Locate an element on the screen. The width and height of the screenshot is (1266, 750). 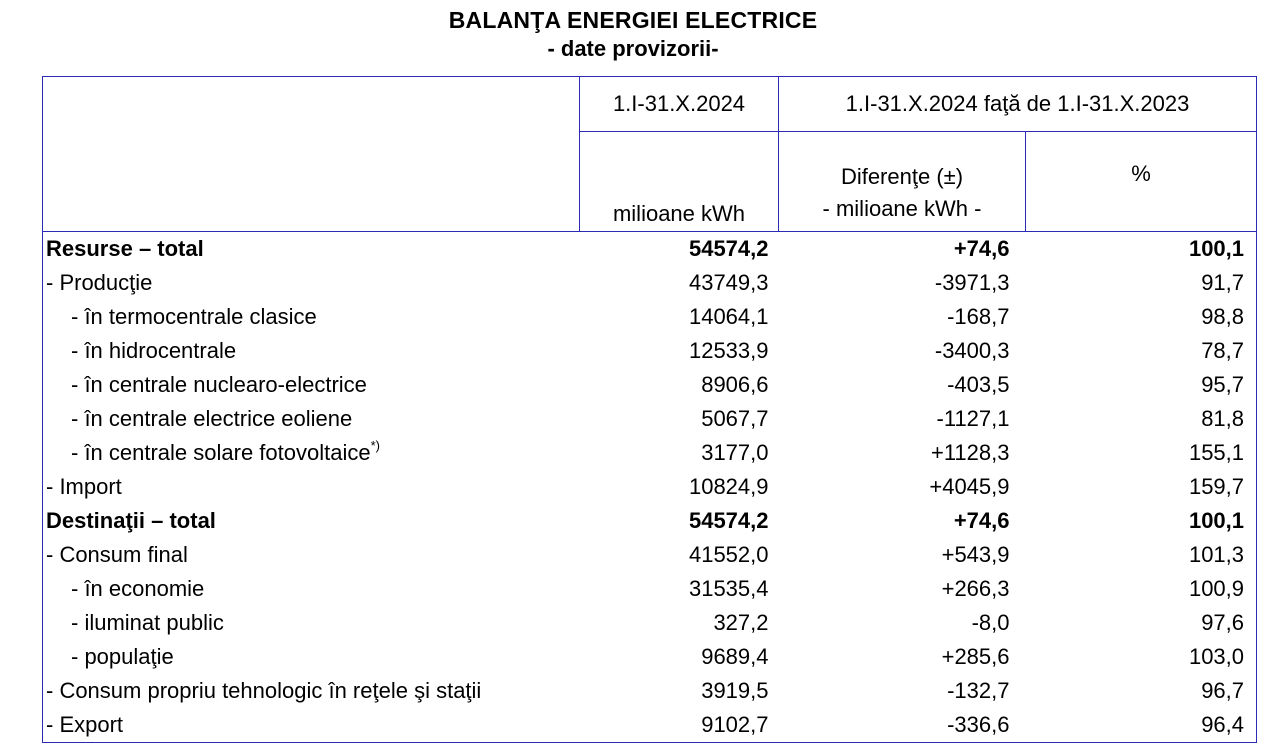
table-row: - Consum final 41552,0 +543,9 101,3 is located at coordinates (650, 555).